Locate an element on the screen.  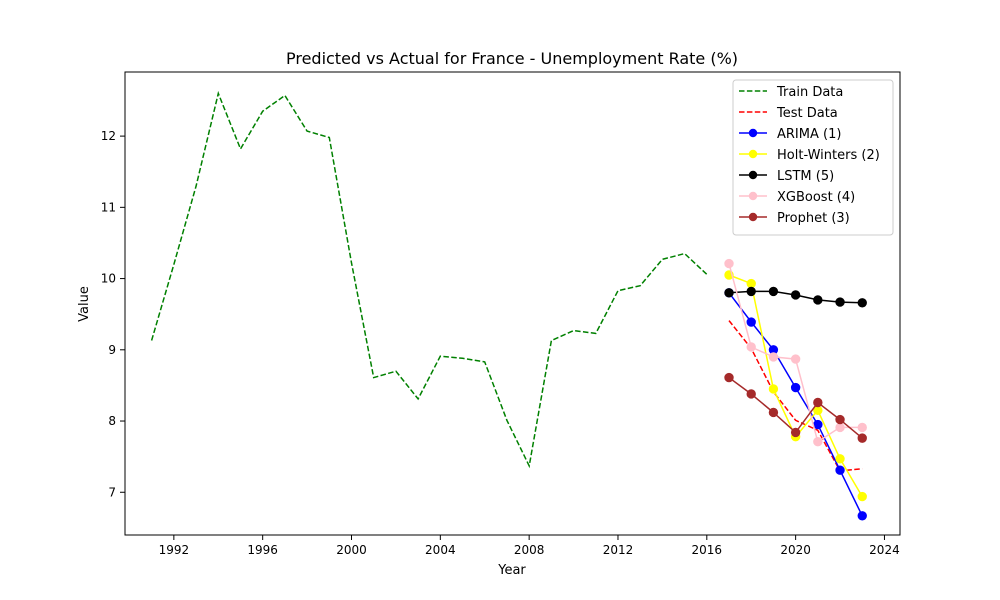
legend-item: Train Data is located at coordinates (791, 92).